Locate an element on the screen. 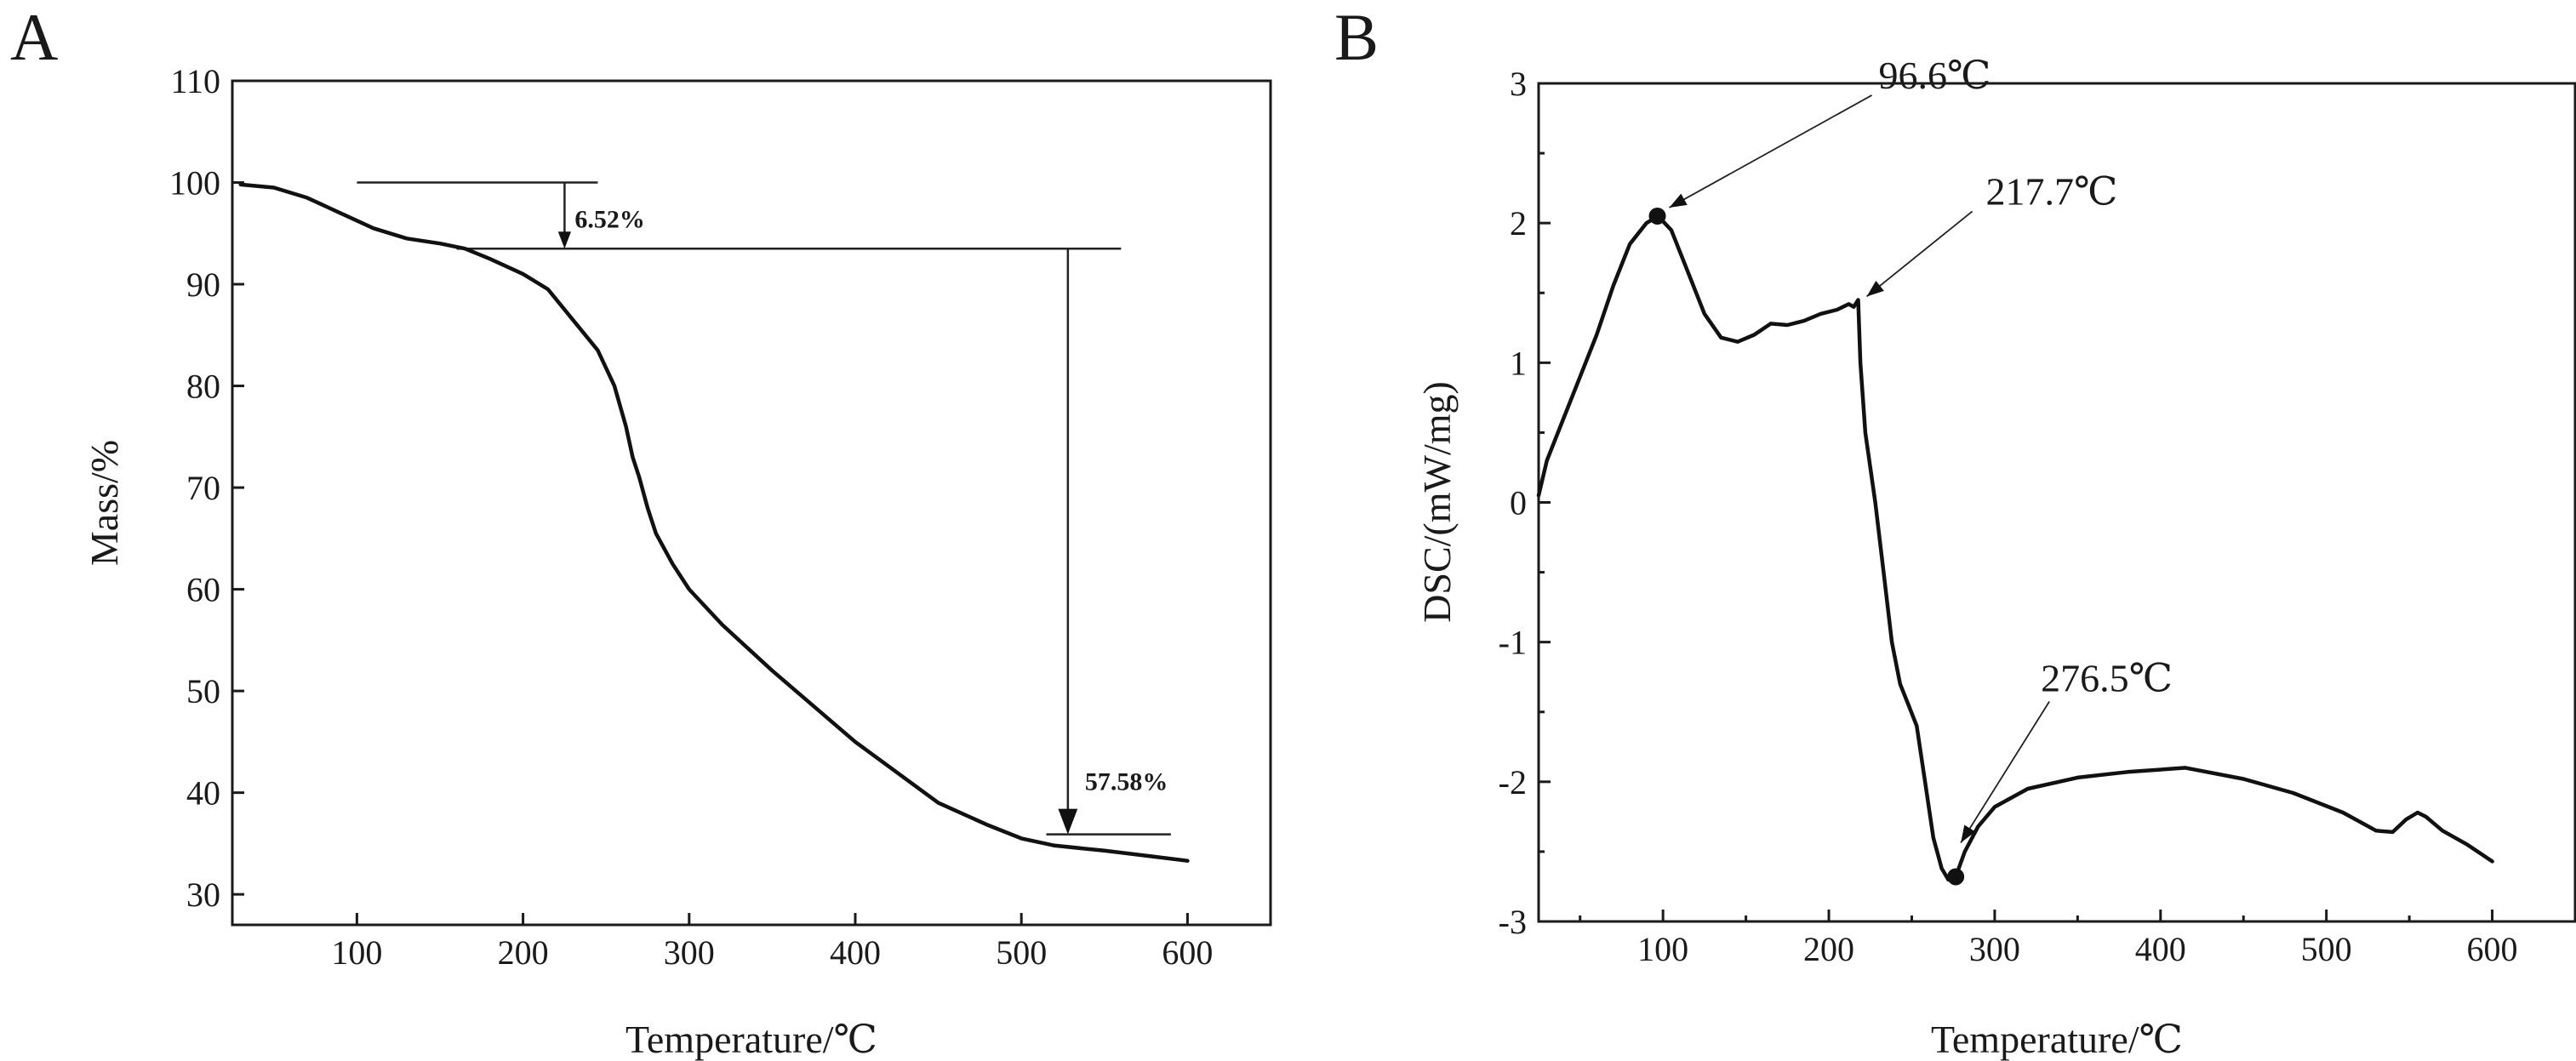  panel-b-x-tick-label: 200 is located at coordinates (1828, 949).